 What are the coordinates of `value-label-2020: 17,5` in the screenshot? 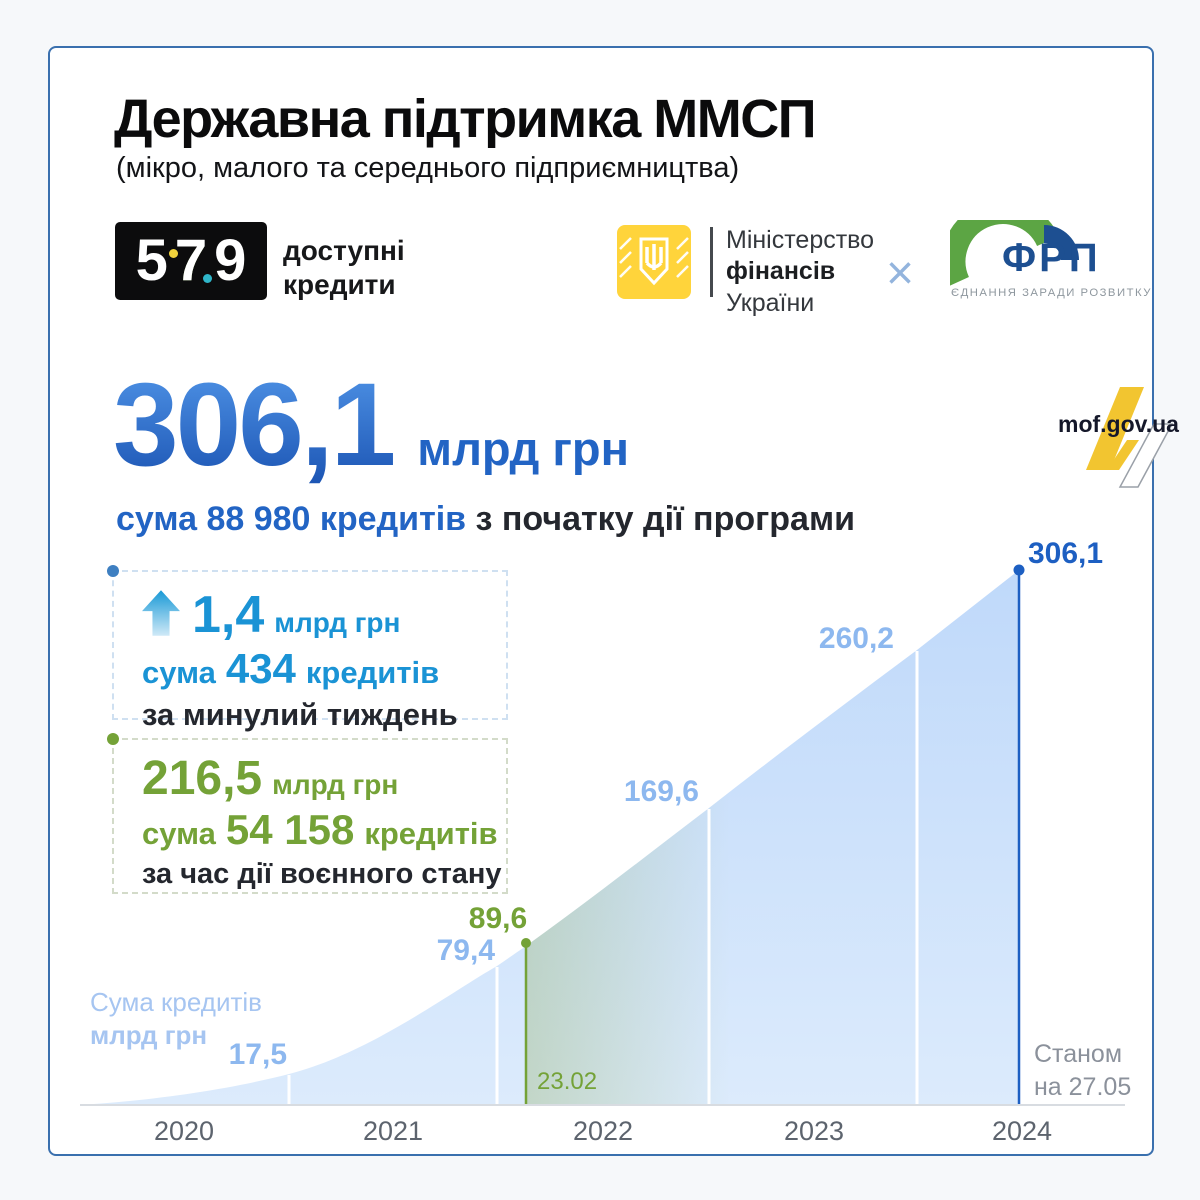 It's located at (257, 1054).